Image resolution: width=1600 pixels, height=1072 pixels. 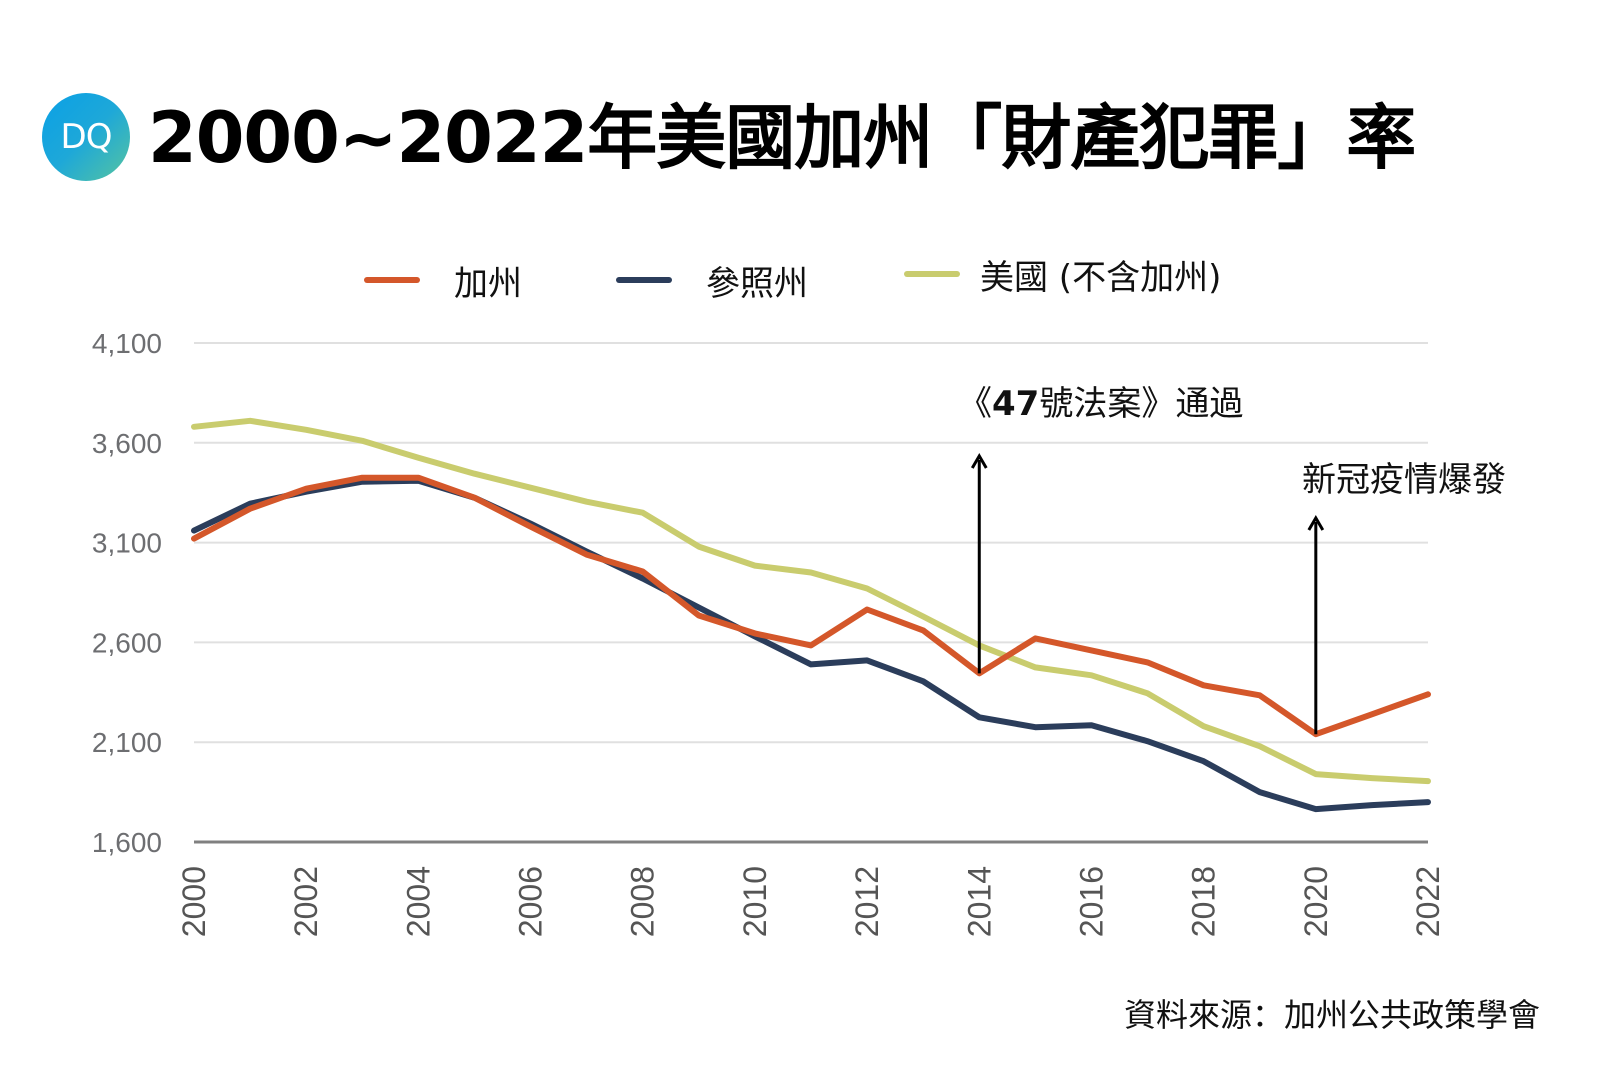 I want to click on x-tick-label: 2022, so click(x=1428, y=901).